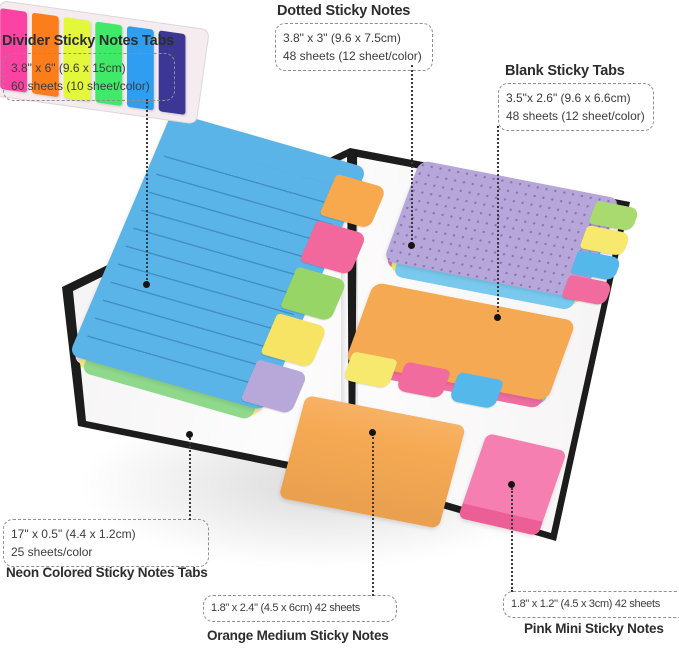 The image size is (679, 648). I want to click on callout-neon-leader-line, so click(190, 479).